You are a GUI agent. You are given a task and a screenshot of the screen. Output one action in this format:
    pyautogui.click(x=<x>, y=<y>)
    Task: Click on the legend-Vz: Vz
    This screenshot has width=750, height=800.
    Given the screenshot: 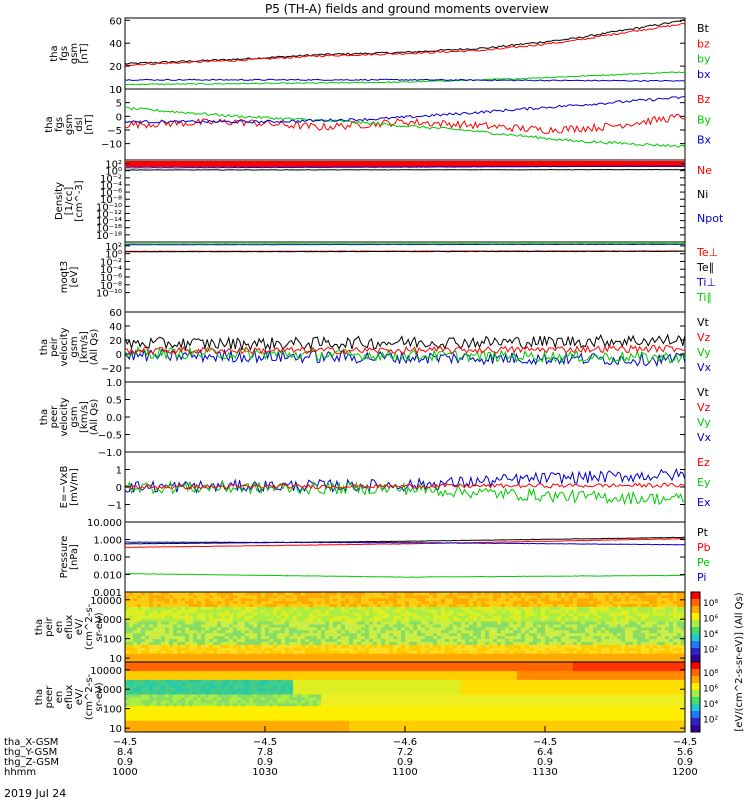 What is the action you would take?
    pyautogui.click(x=704, y=407)
    